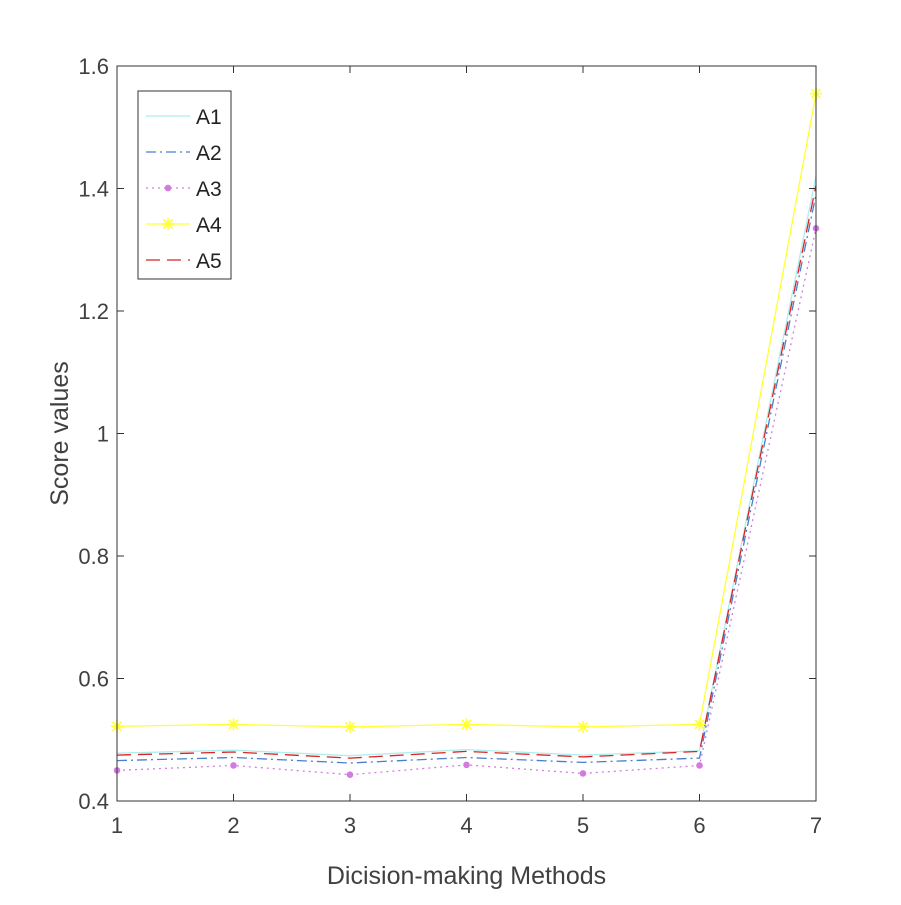 The height and width of the screenshot is (905, 901). I want to click on legend-label: A5, so click(209, 261).